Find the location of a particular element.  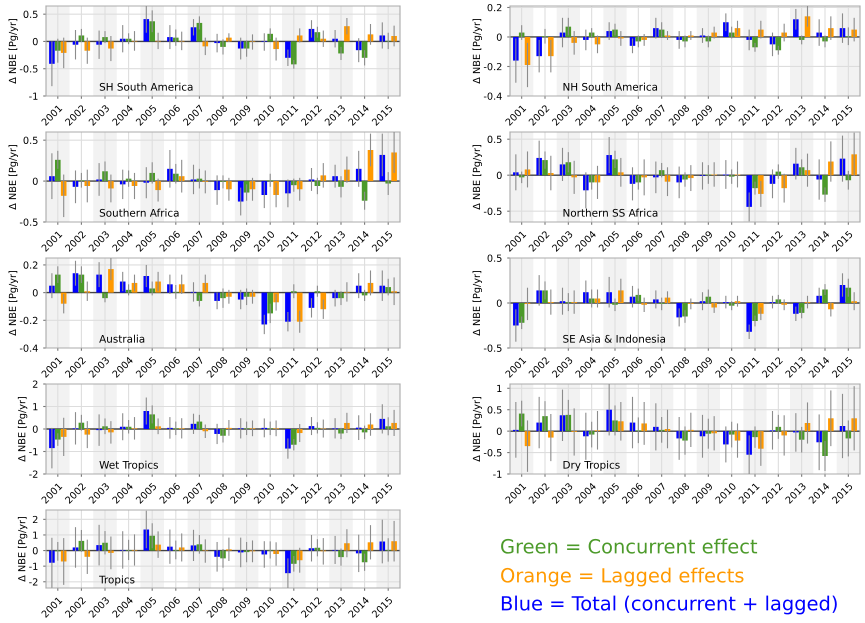

annotation: Australia is located at coordinates (121, 338).